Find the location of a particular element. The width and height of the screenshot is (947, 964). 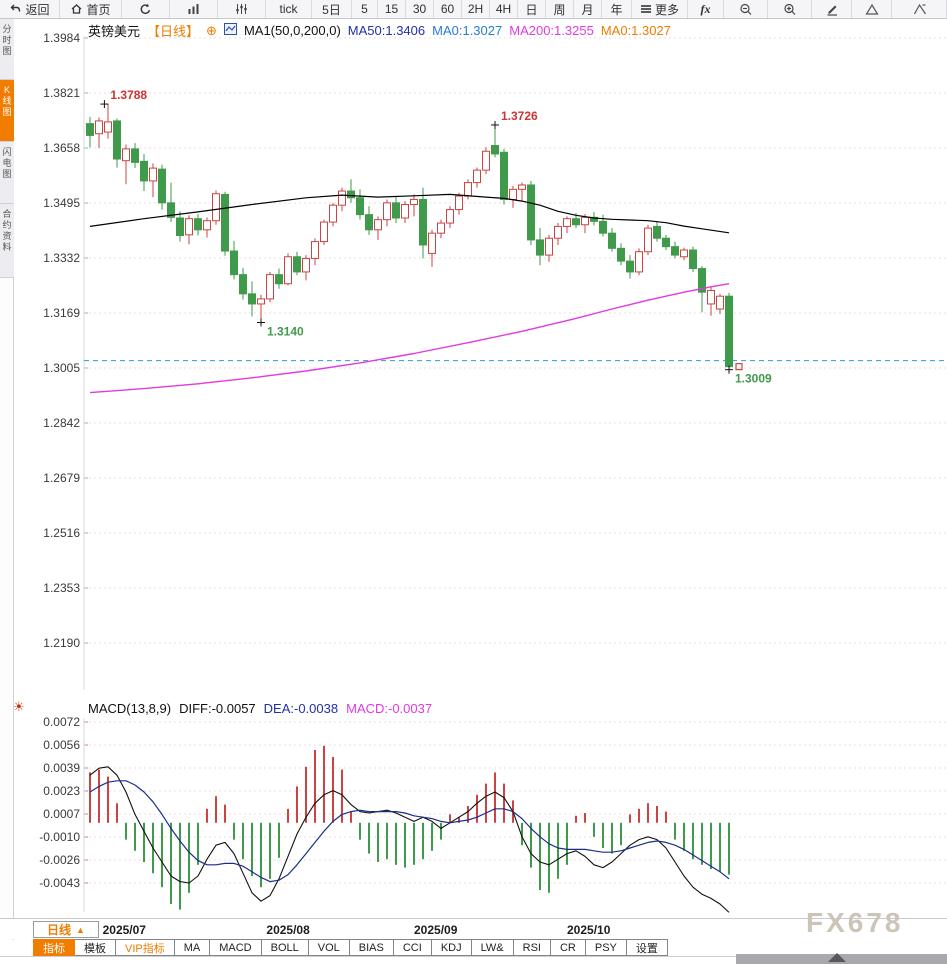

svg-text: 1.3140 is located at coordinates (285, 331).